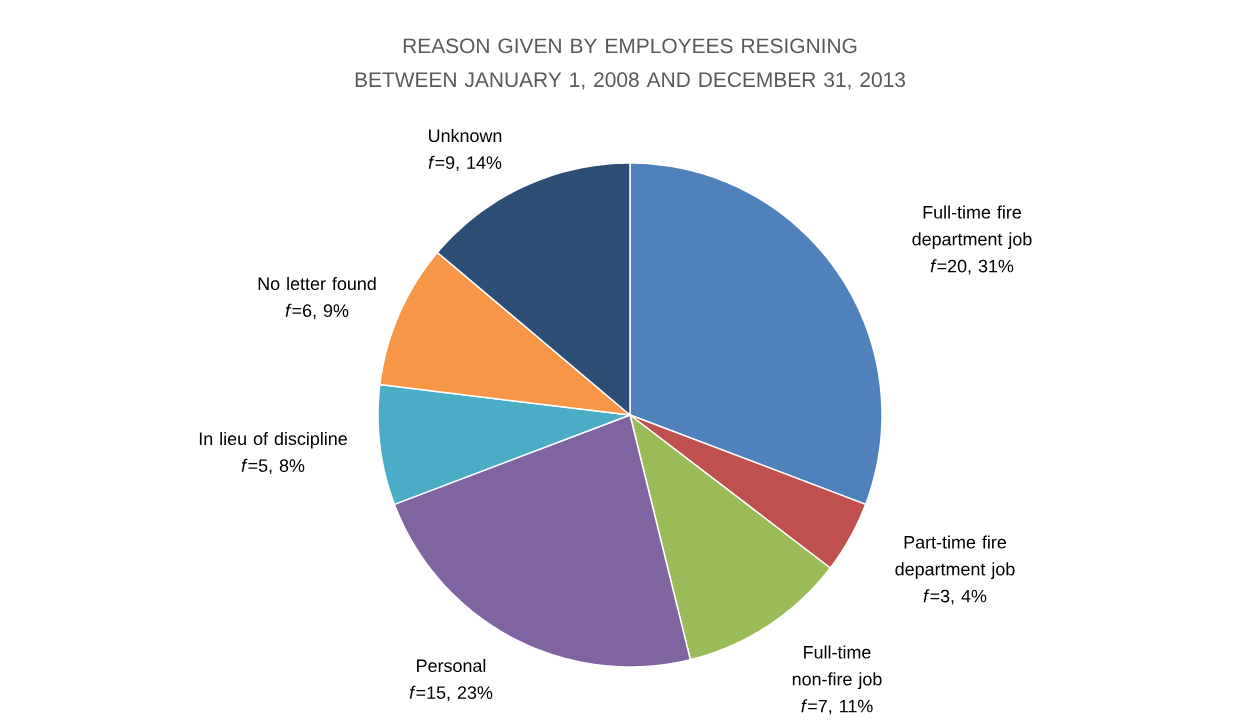 The height and width of the screenshot is (723, 1235). I want to click on data-label: f=6, 9%, so click(317, 311).